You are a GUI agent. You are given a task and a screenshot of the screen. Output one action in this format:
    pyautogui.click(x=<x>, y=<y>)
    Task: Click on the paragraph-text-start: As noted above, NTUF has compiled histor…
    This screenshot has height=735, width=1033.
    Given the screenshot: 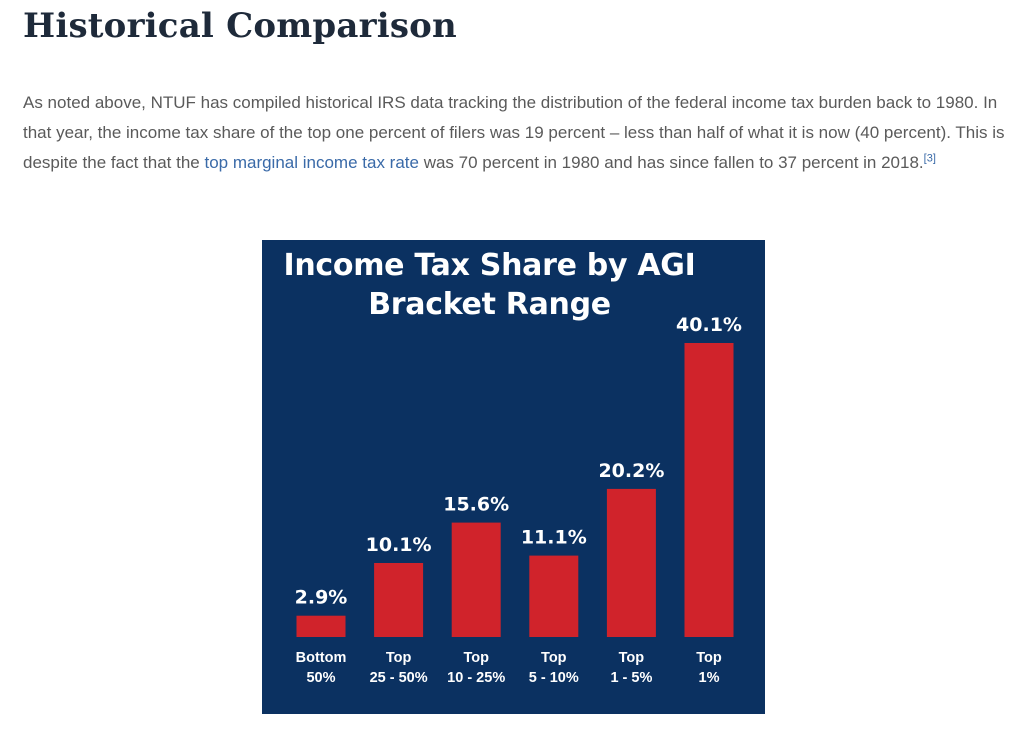 What is the action you would take?
    pyautogui.click(x=514, y=132)
    